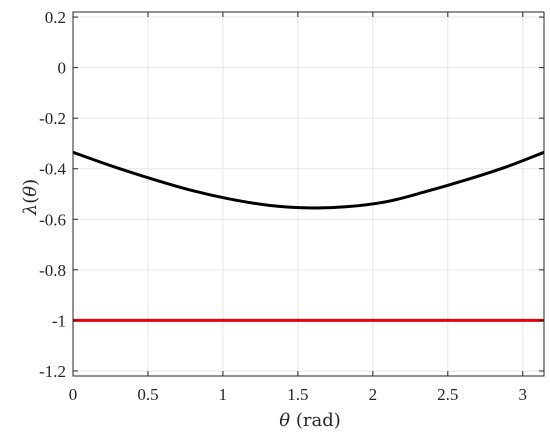 This screenshot has height=437, width=550. What do you see at coordinates (52, 118) in the screenshot?
I see `y-tick-label: -0.2` at bounding box center [52, 118].